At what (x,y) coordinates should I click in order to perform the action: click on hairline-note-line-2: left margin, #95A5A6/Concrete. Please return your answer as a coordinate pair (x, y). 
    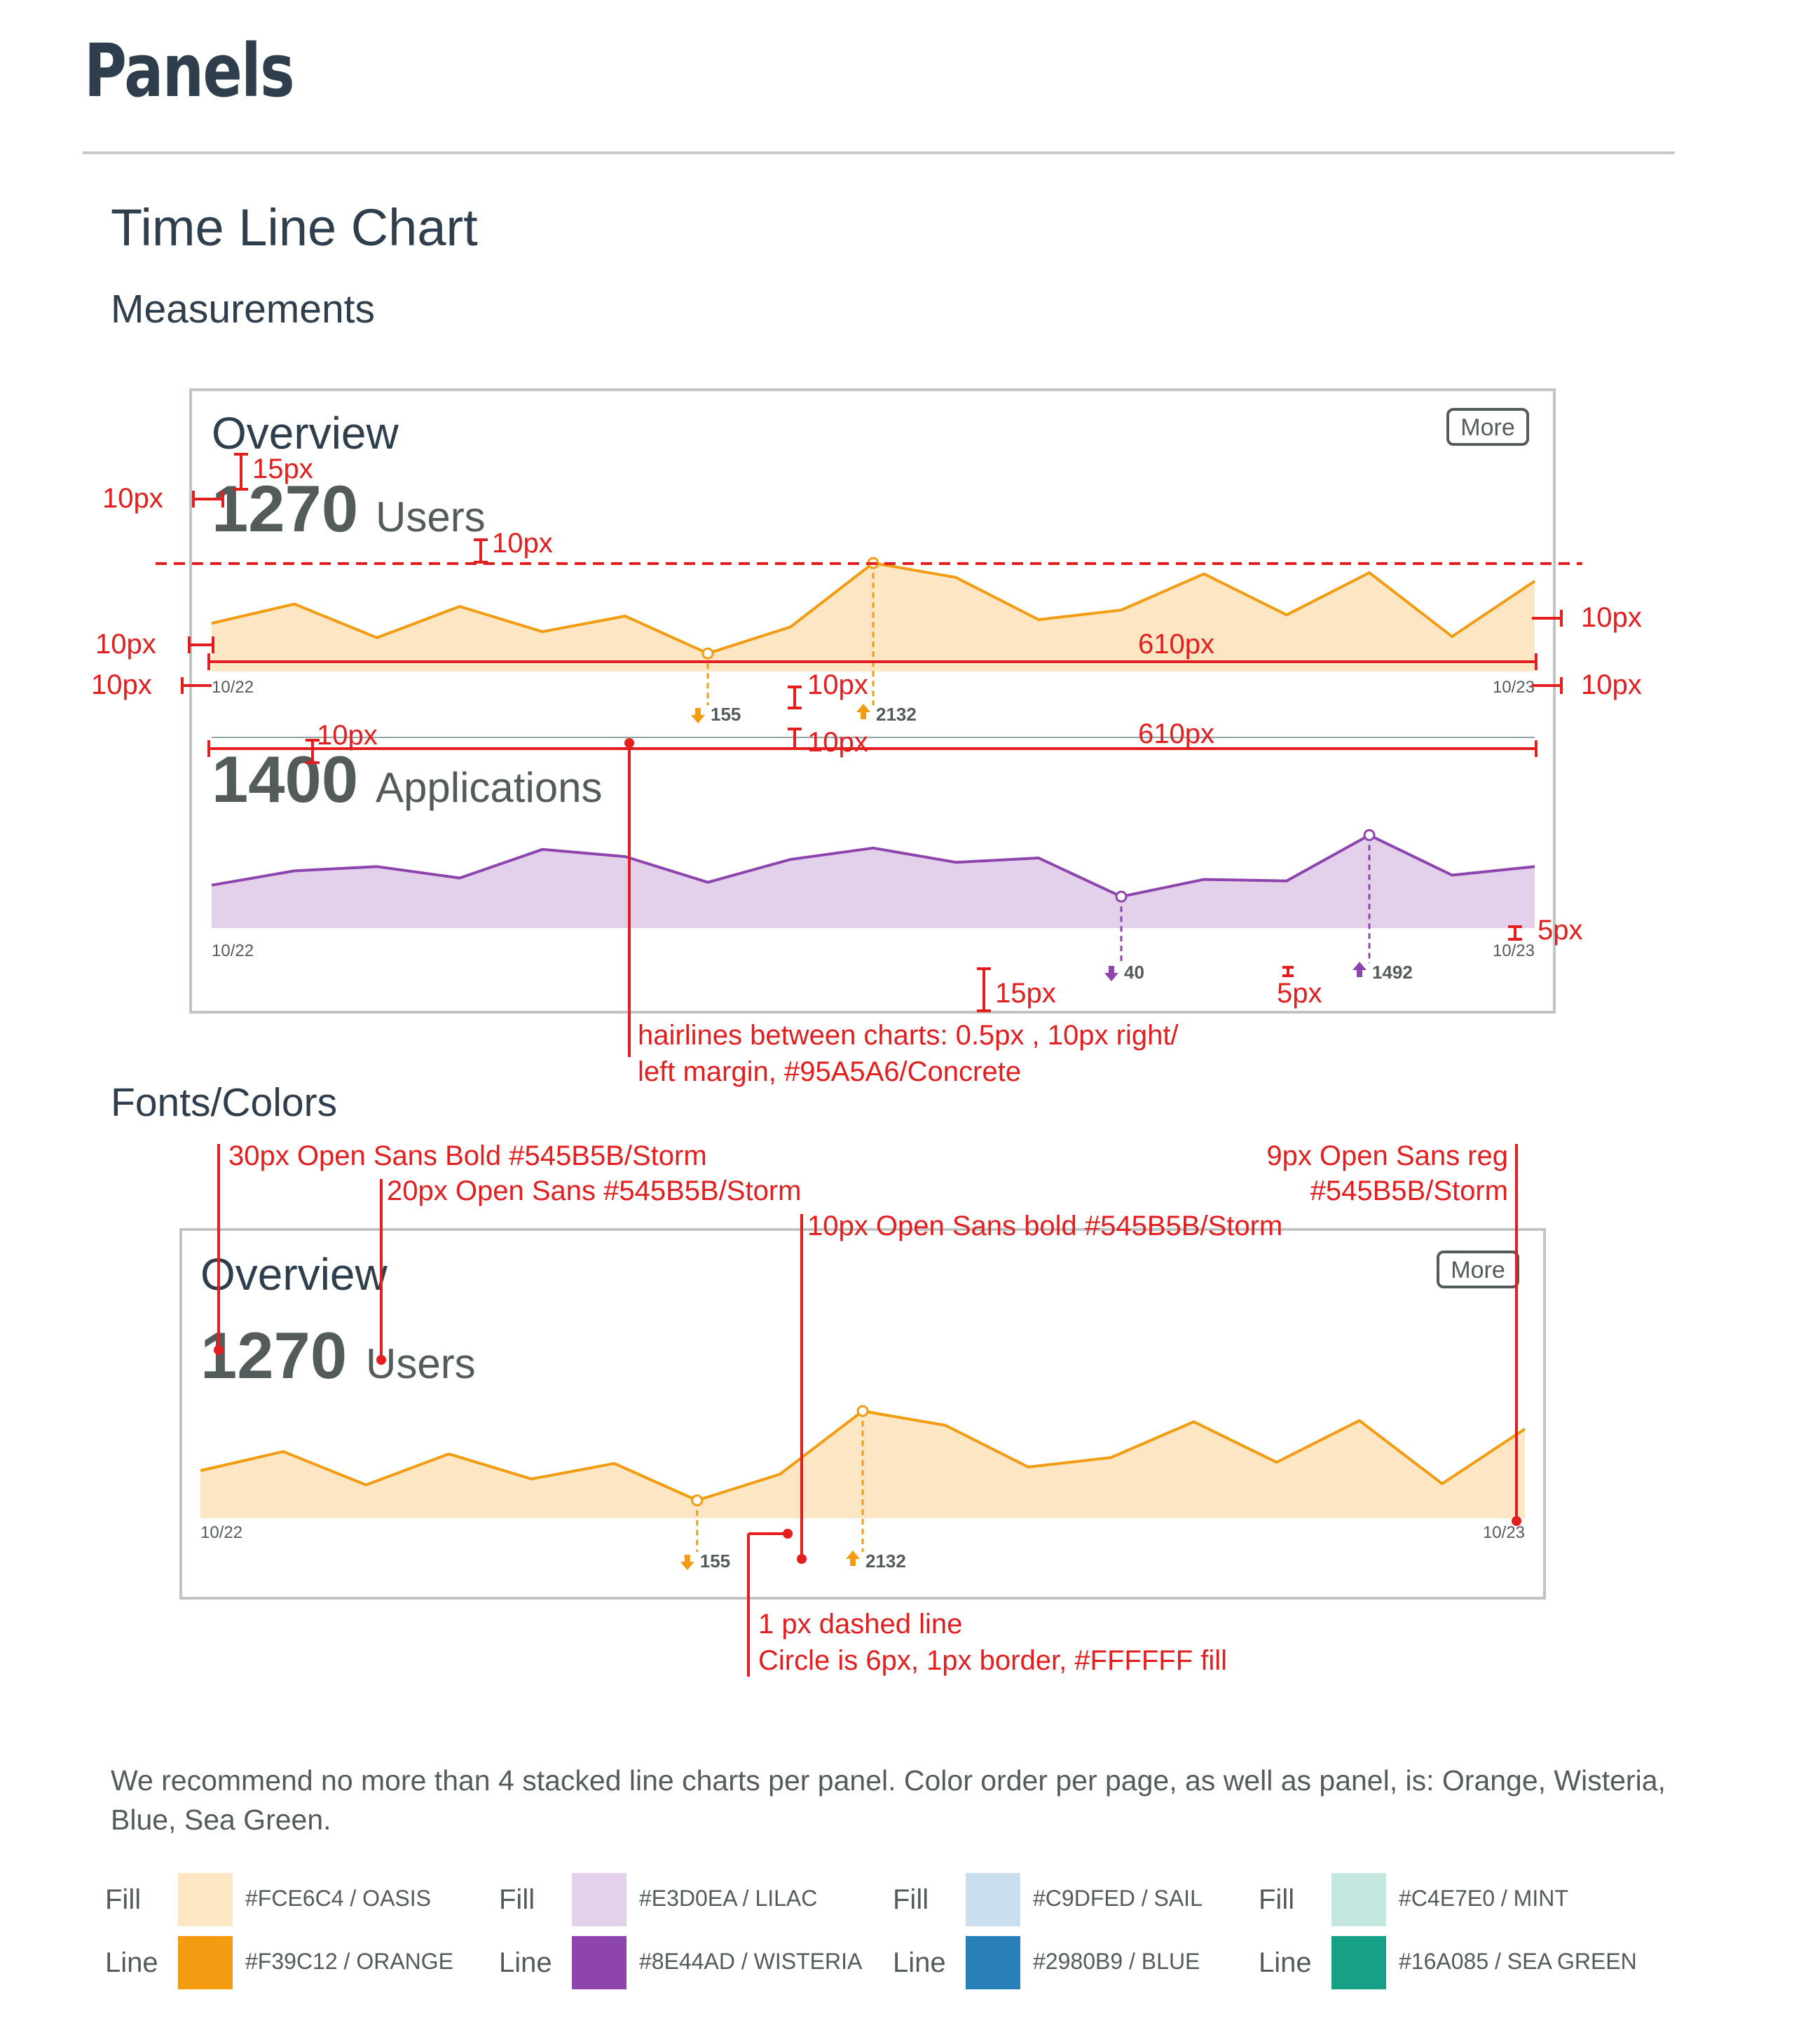
    Looking at the image, I should click on (829, 1071).